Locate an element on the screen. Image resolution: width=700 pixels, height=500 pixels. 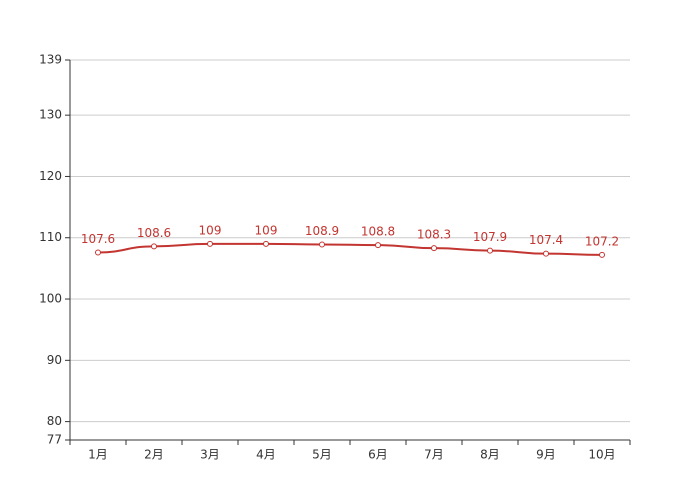
x-tick-label: 4月 is located at coordinates (266, 455).